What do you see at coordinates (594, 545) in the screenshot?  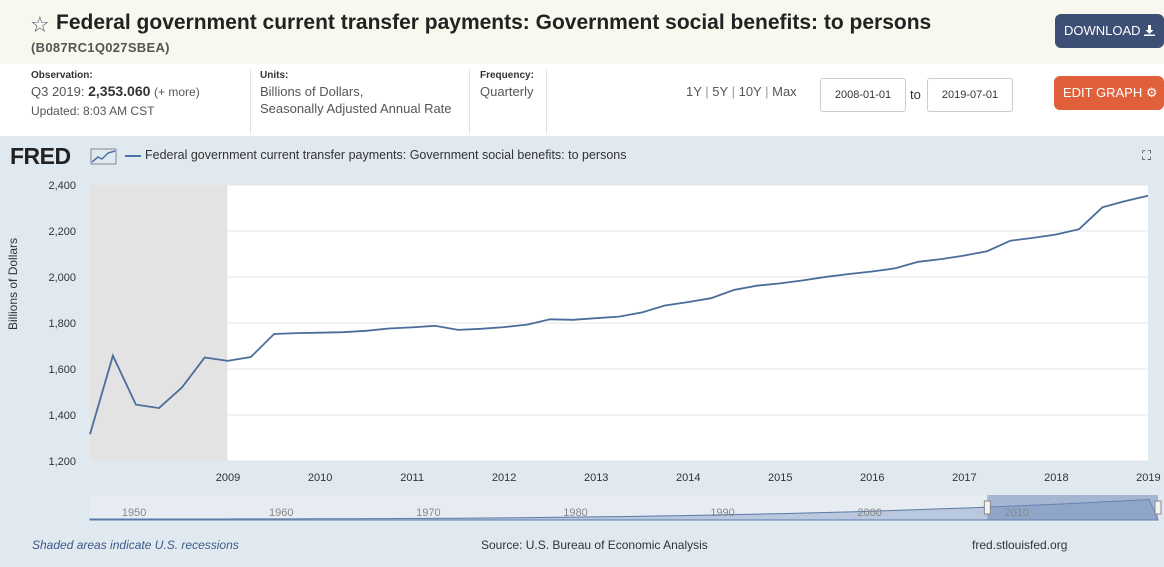 I see `source-text: Source: U.S. Bureau of Economic Analysis` at bounding box center [594, 545].